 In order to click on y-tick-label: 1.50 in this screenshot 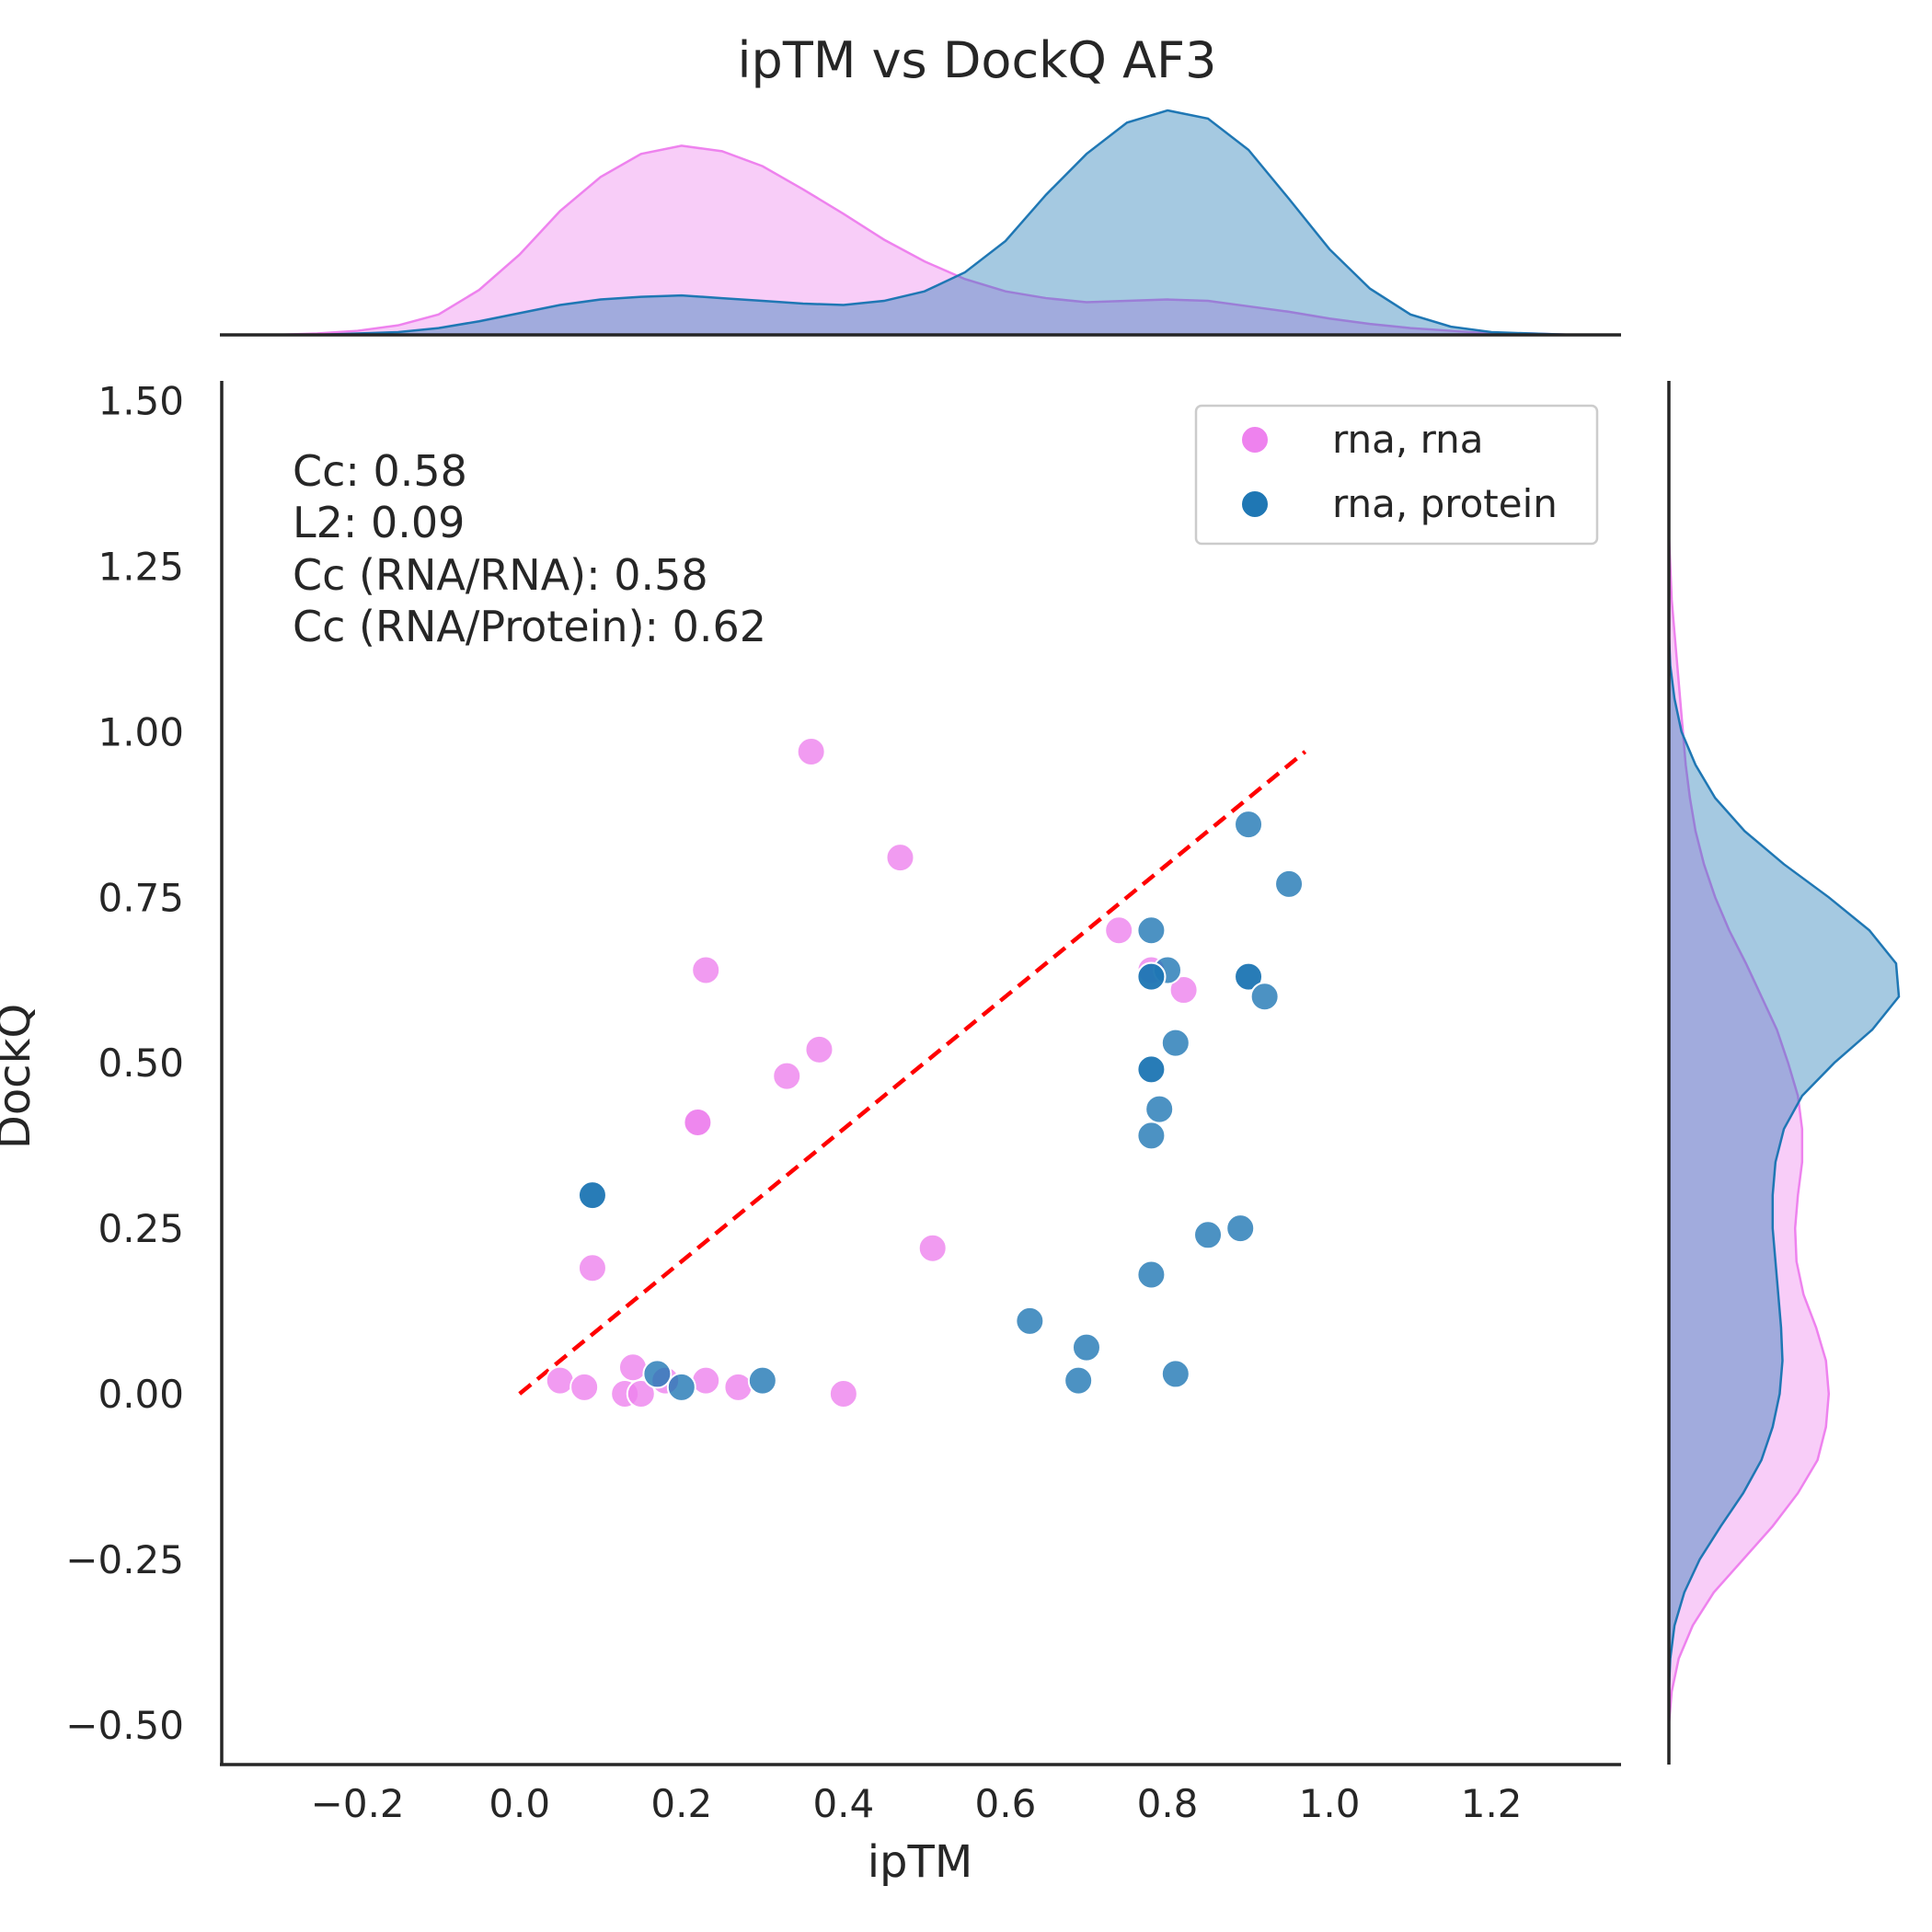, I will do `click(141, 401)`.